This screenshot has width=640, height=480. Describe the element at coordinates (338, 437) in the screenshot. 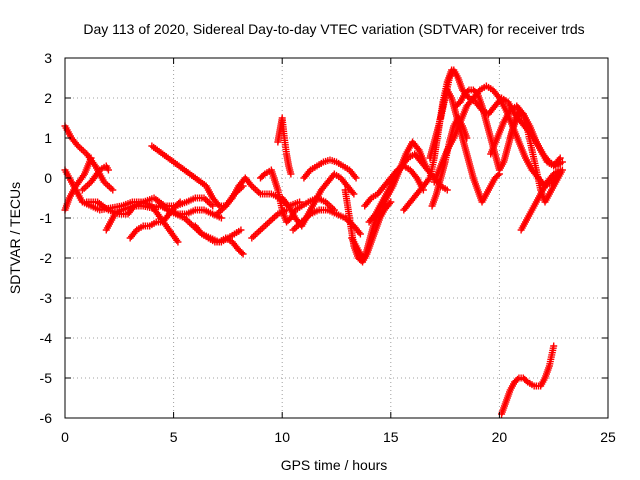

I see `x-tick-labels: 0 5 10 15 20 25` at that location.